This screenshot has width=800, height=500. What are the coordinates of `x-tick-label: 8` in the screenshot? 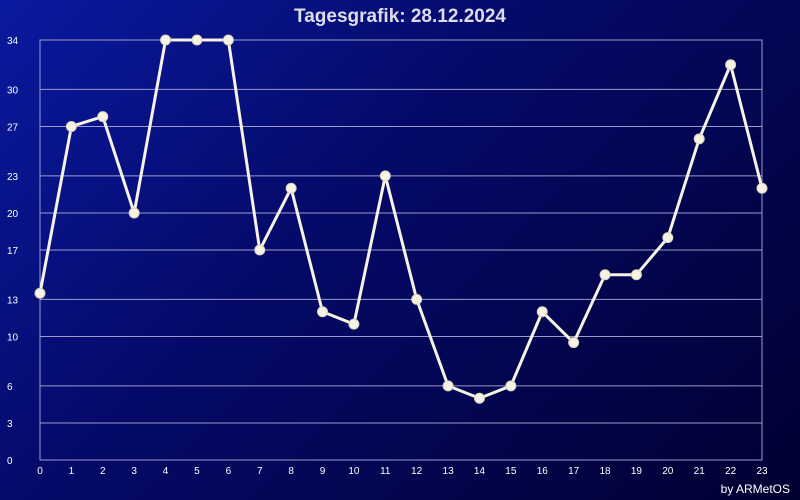 It's located at (291, 471).